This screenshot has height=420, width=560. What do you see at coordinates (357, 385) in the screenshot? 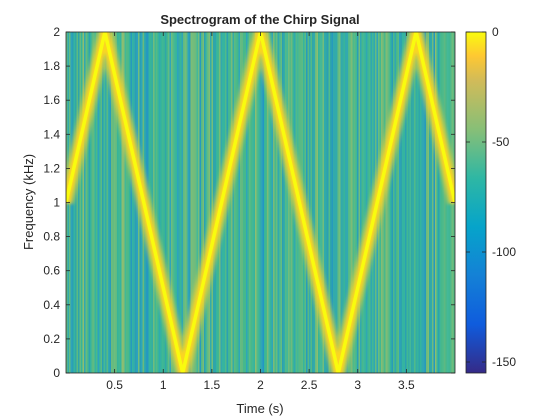
I see `x-tick-label: 3` at bounding box center [357, 385].